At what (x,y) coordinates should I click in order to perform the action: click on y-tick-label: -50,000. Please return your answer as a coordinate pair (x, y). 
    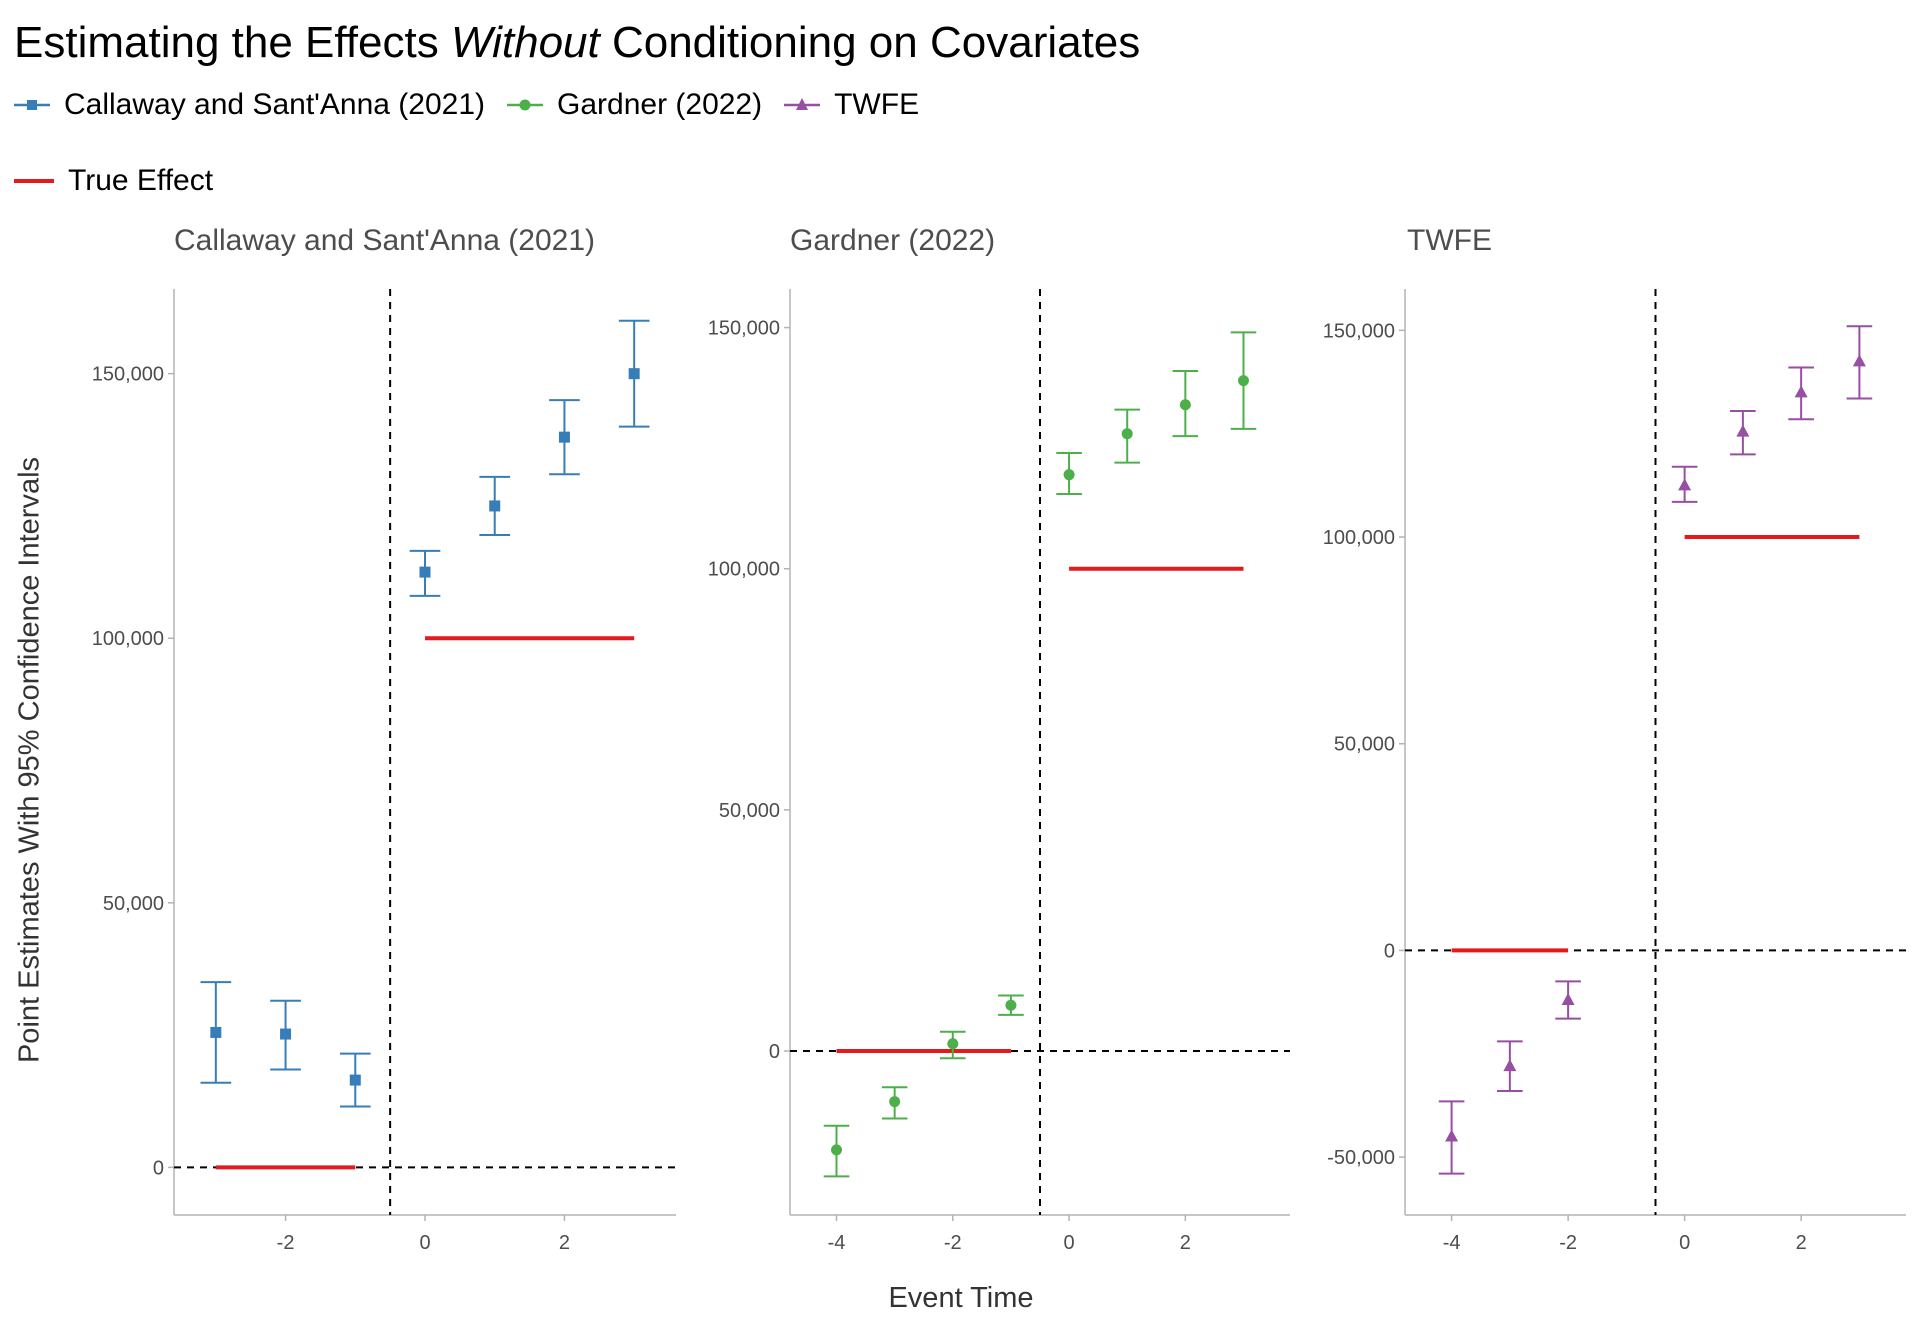
    Looking at the image, I should click on (1361, 1158).